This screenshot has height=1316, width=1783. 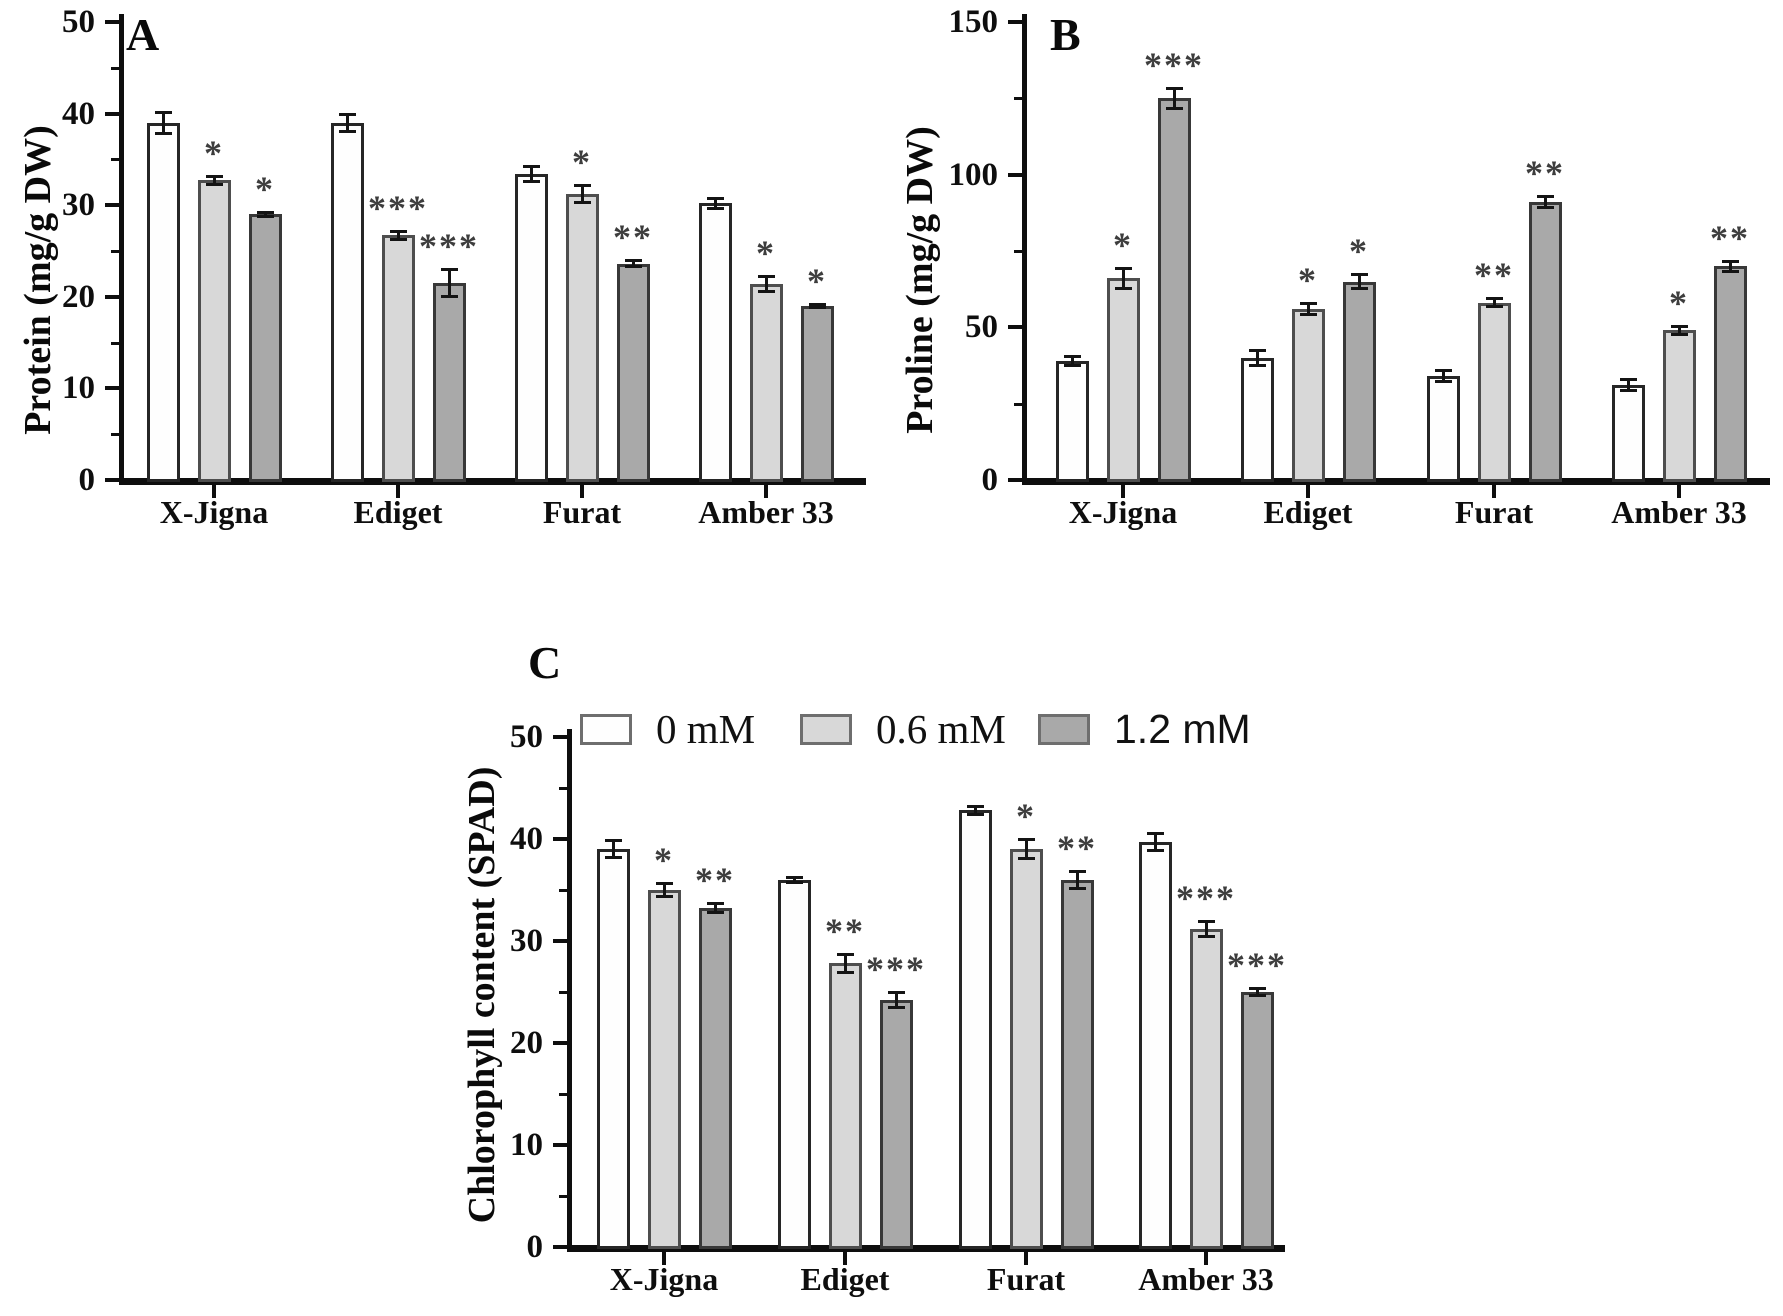 I want to click on y-tick-label: 0, so click(x=87, y=480).